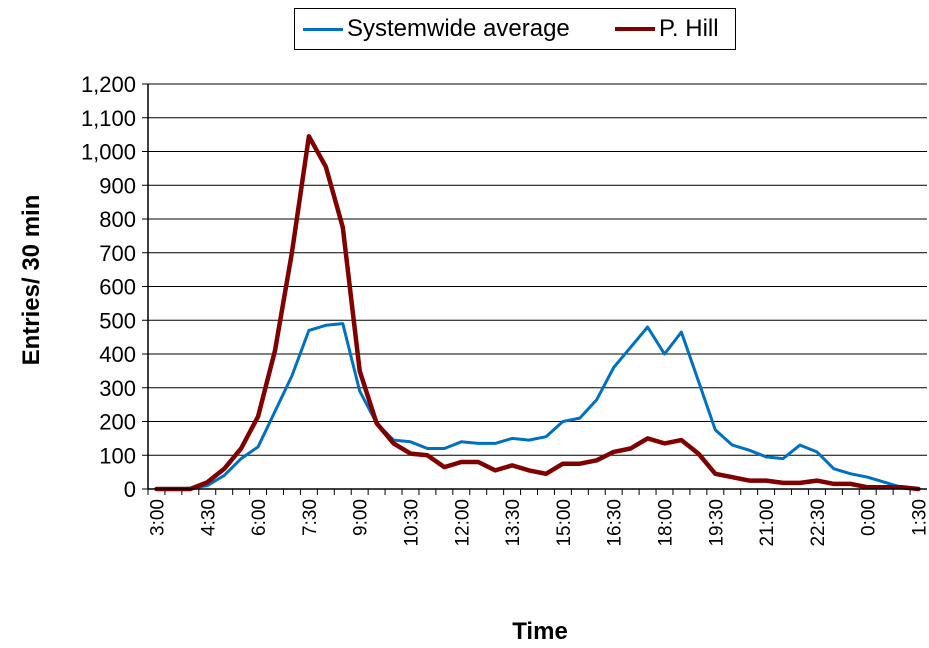 The height and width of the screenshot is (648, 929). I want to click on x-tick-label: 1:30, so click(919, 517).